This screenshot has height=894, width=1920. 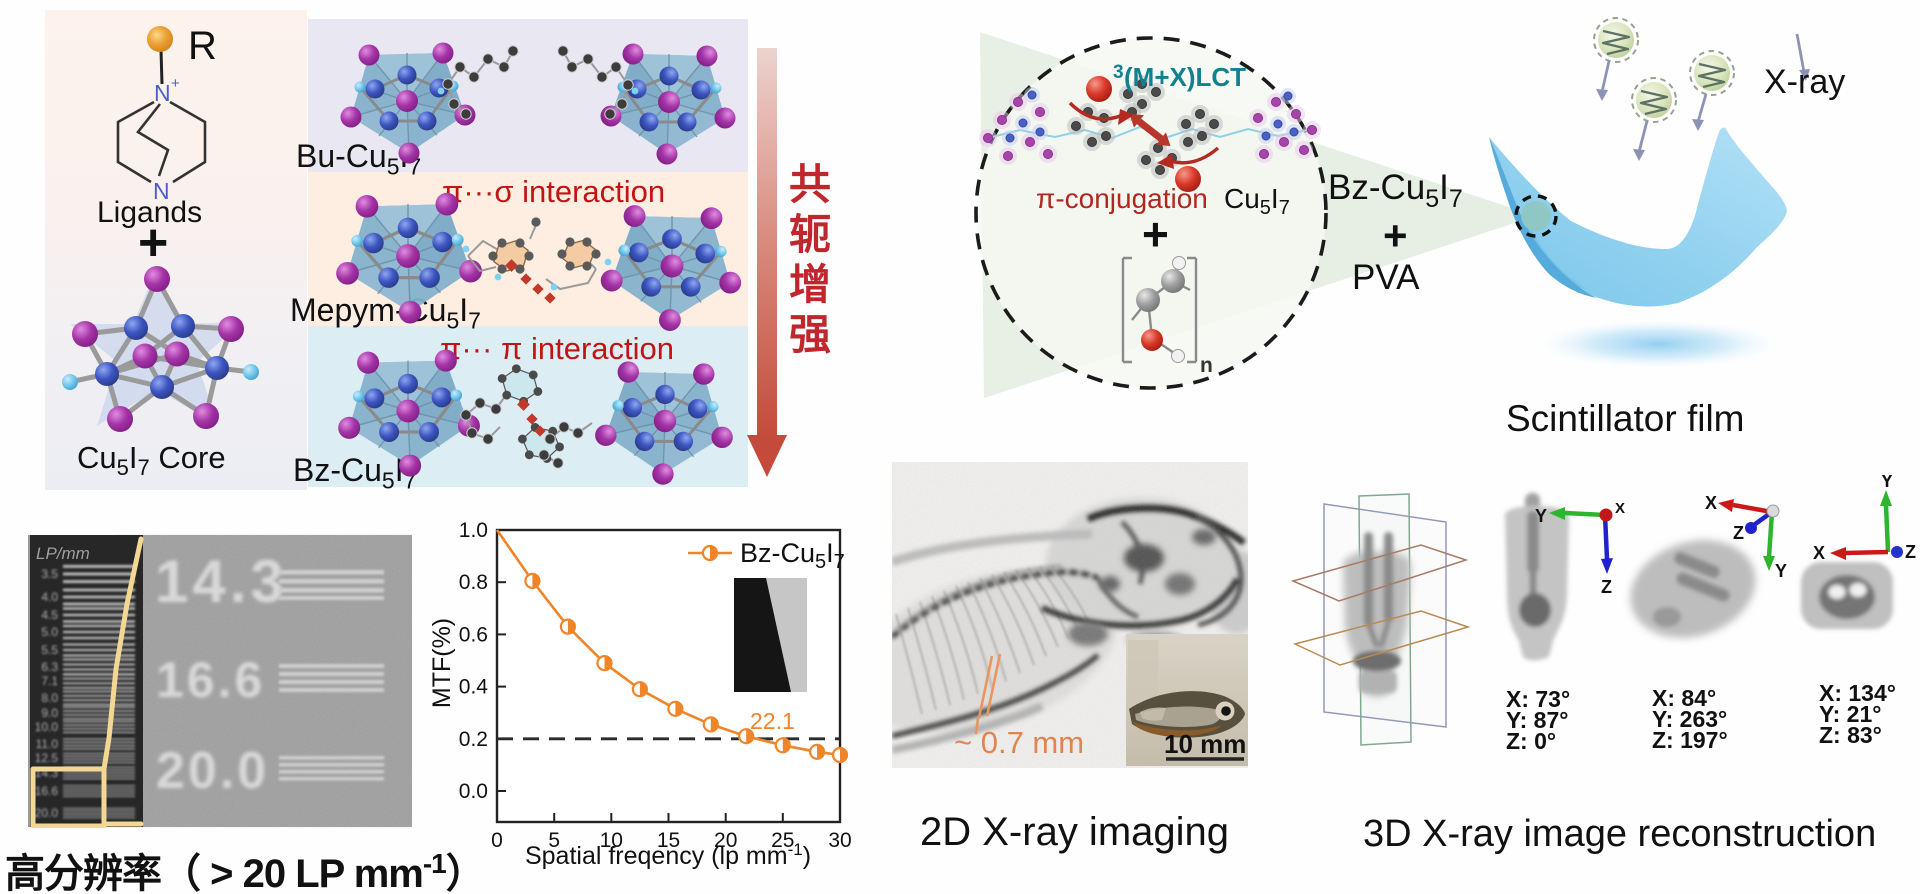 What do you see at coordinates (1531, 741) in the screenshot?
I see `svg-text: Z: 0°` at bounding box center [1531, 741].